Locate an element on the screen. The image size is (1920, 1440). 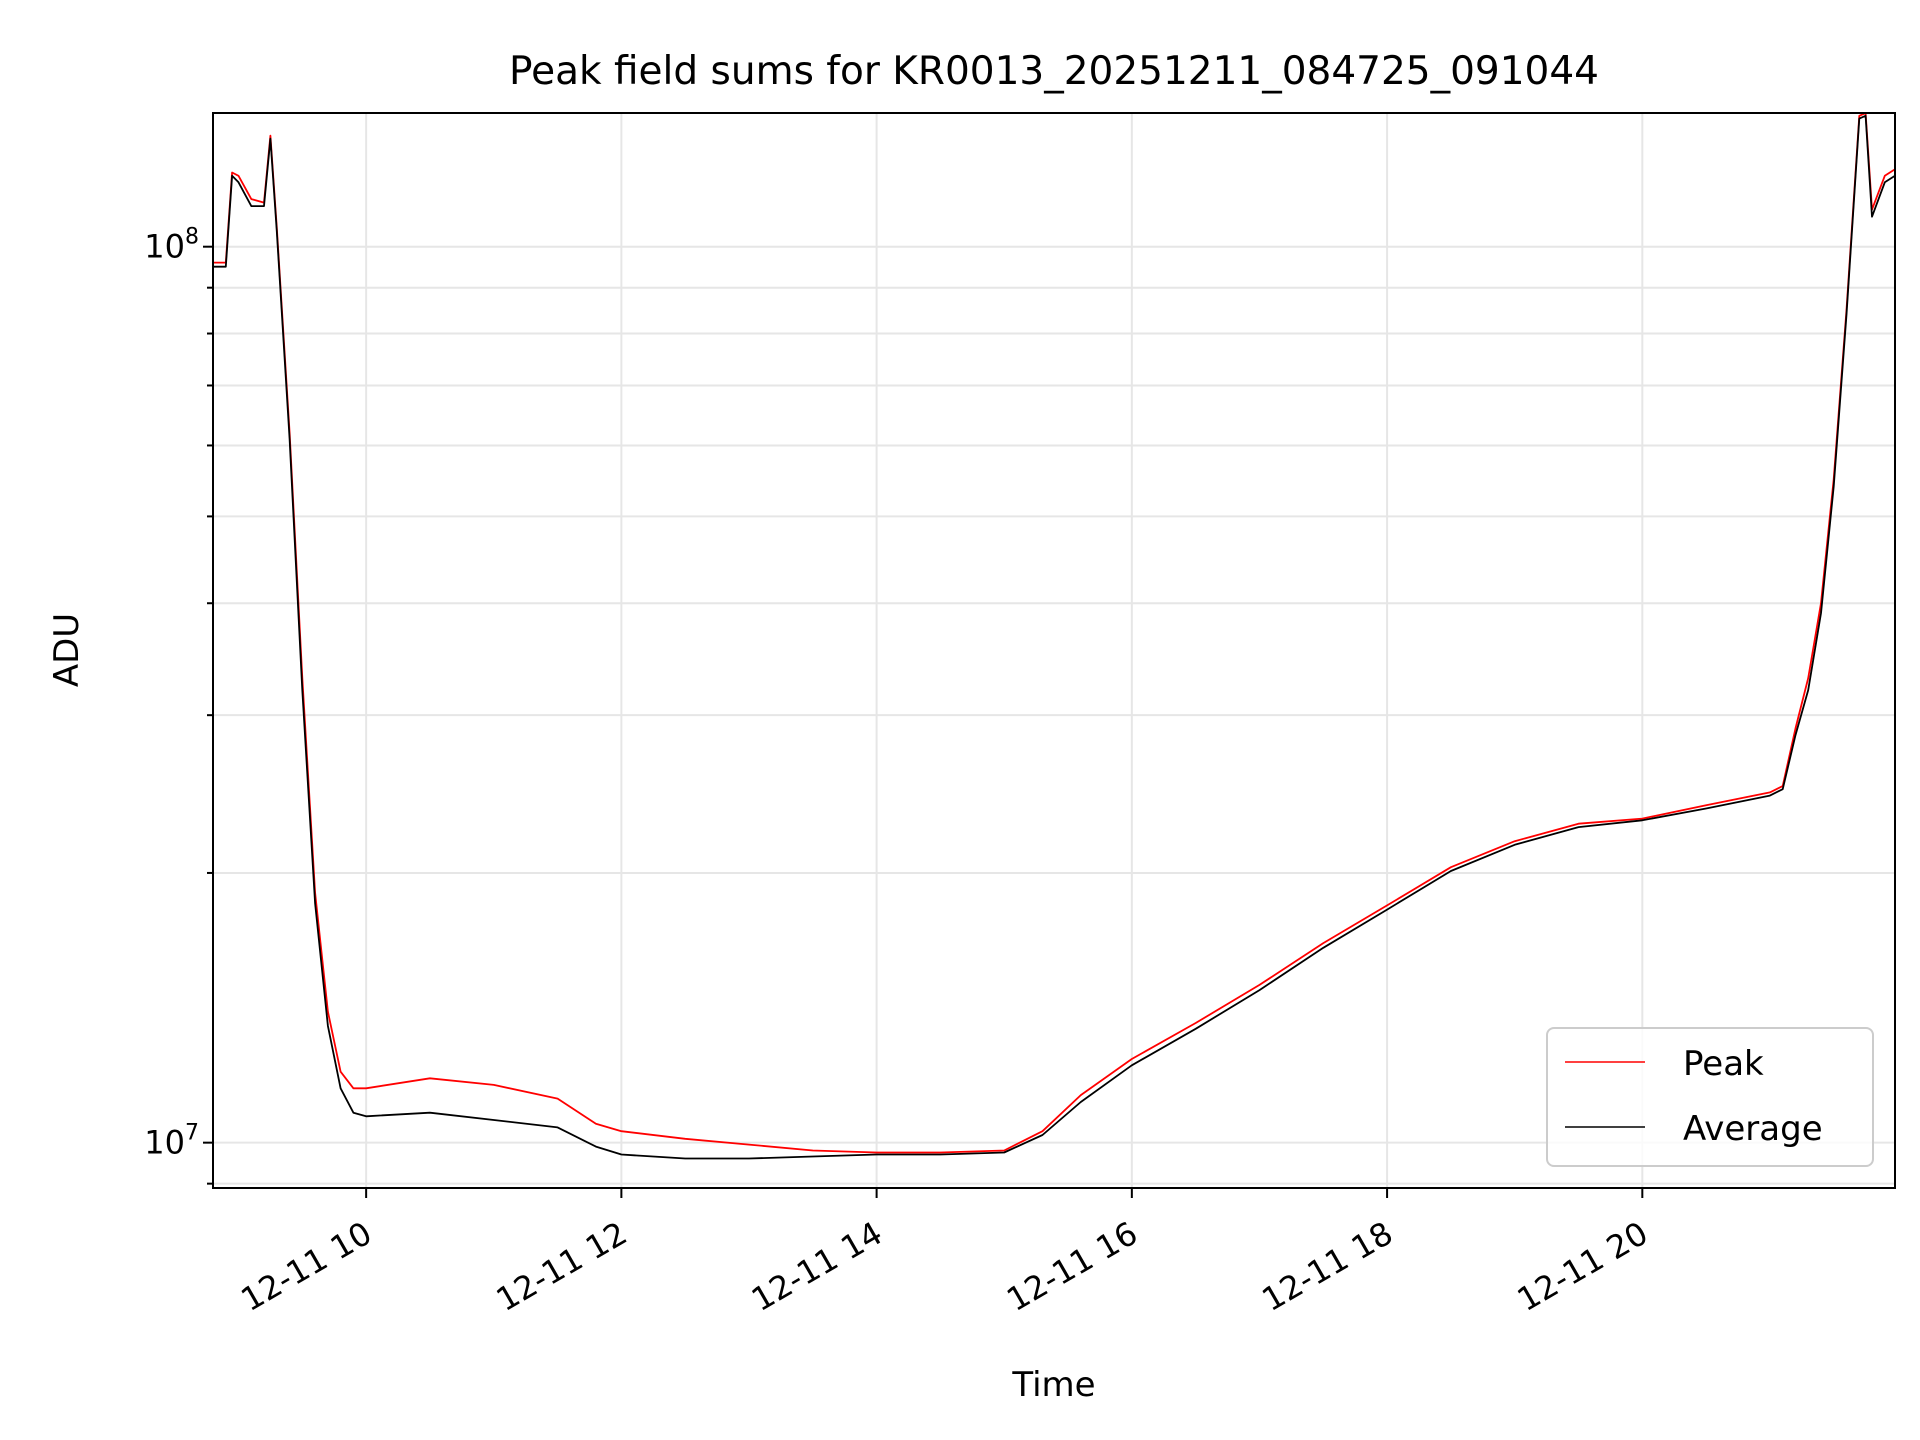
legend-label-peak: Peak is located at coordinates (1723, 1064).